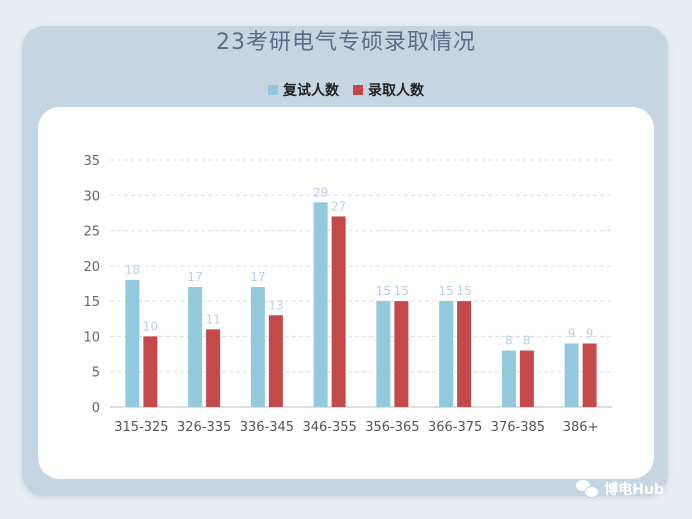 The image size is (692, 519). Describe the element at coordinates (346, 90) in the screenshot. I see `chart-legend: 复试人数 录取人数` at that location.